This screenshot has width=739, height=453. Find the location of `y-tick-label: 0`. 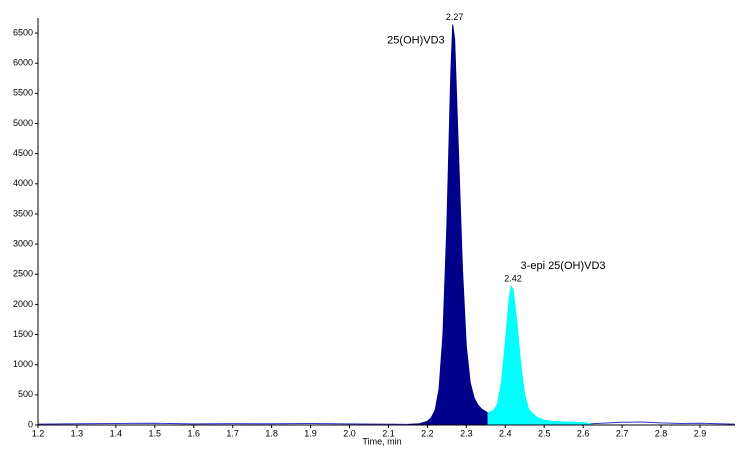

y-tick-label: 0 is located at coordinates (30, 424).